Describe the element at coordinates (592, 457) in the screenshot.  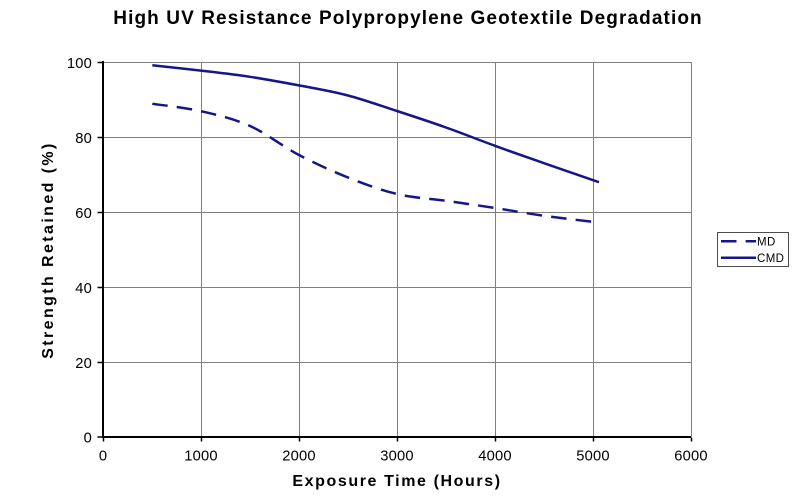
I see `svg-text: 5000` at that location.